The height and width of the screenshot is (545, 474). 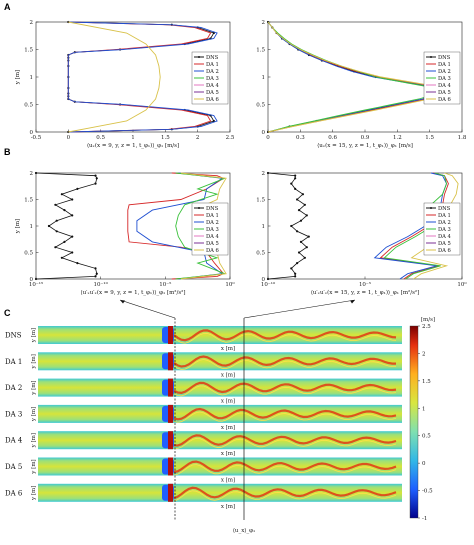 I want to click on x-tick-label: 10⁻⁵, so click(x=365, y=284).